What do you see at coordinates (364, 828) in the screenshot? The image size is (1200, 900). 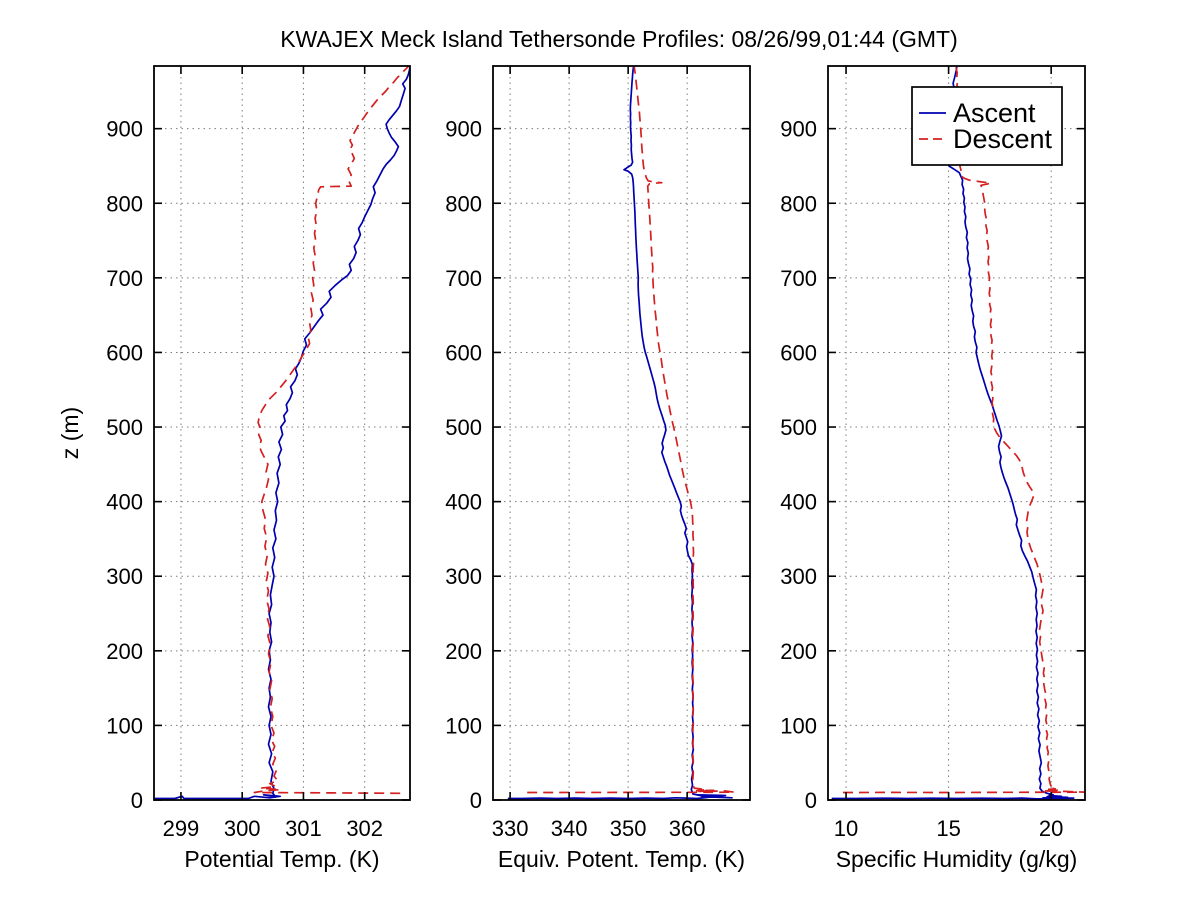 I see `x-tick-label: 302` at bounding box center [364, 828].